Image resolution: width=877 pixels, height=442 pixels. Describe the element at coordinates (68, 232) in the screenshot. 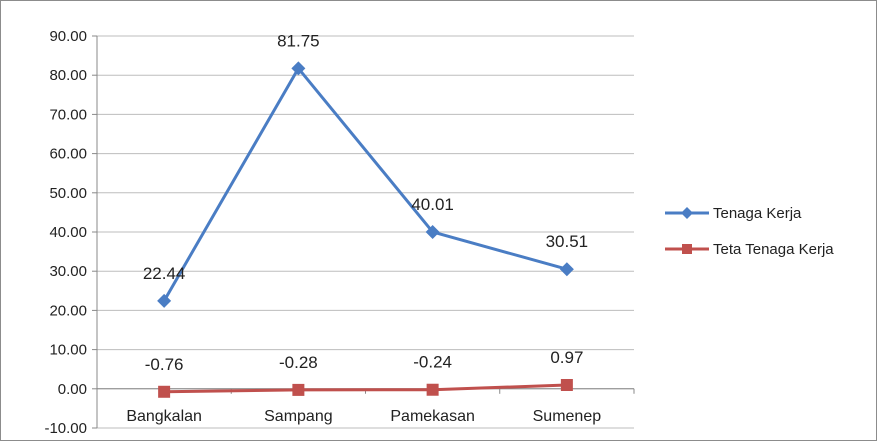

I see `y-tick-label: 40.00` at that location.